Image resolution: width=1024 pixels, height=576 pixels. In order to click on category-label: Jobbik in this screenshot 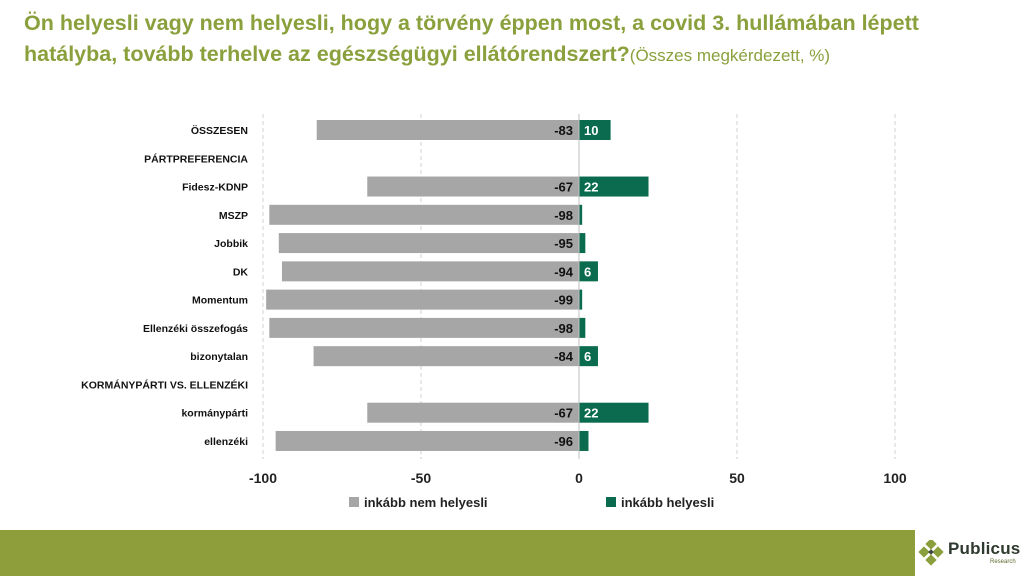, I will do `click(231, 244)`.